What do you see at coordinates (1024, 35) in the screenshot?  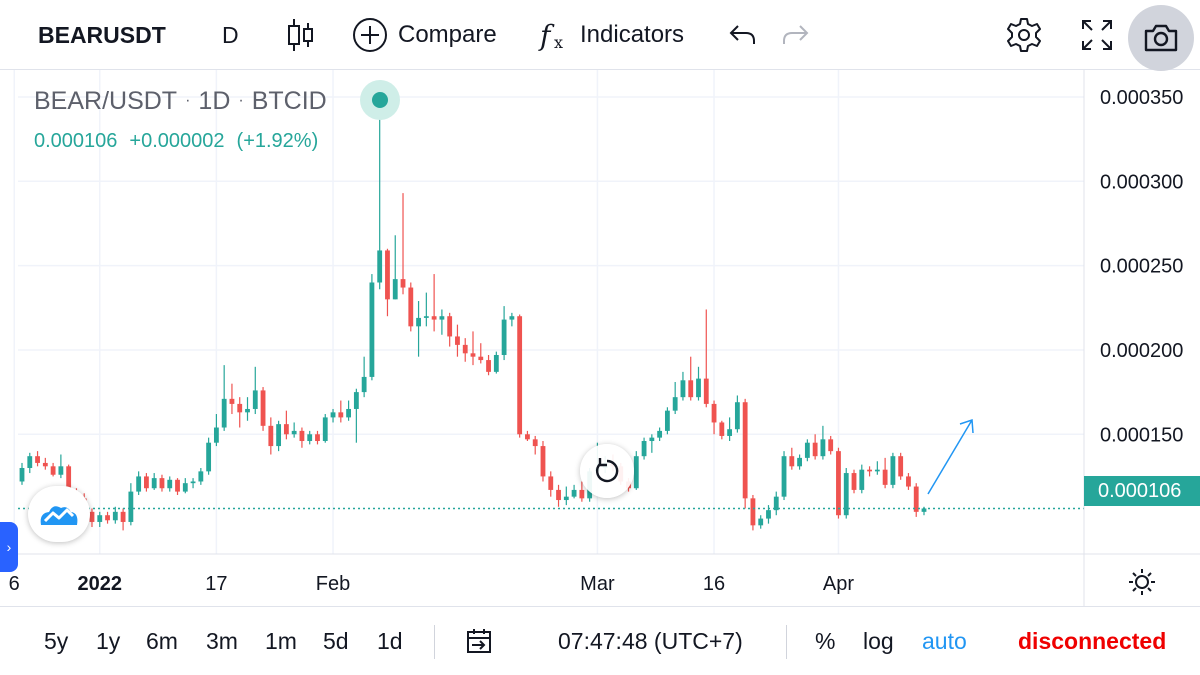 I see `settings-button` at bounding box center [1024, 35].